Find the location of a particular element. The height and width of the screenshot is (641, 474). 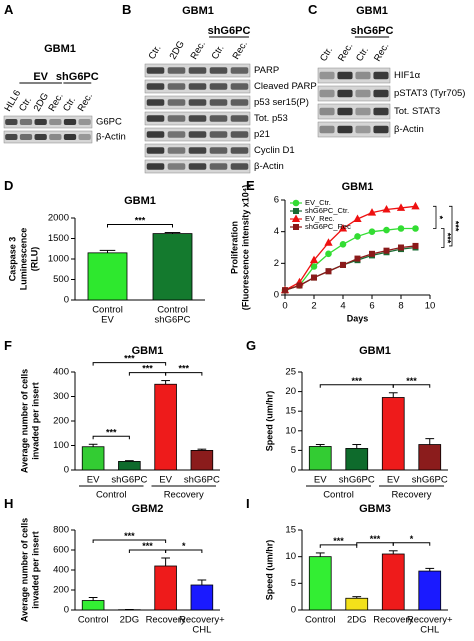

blot-strip is located at coordinates (354, 129).